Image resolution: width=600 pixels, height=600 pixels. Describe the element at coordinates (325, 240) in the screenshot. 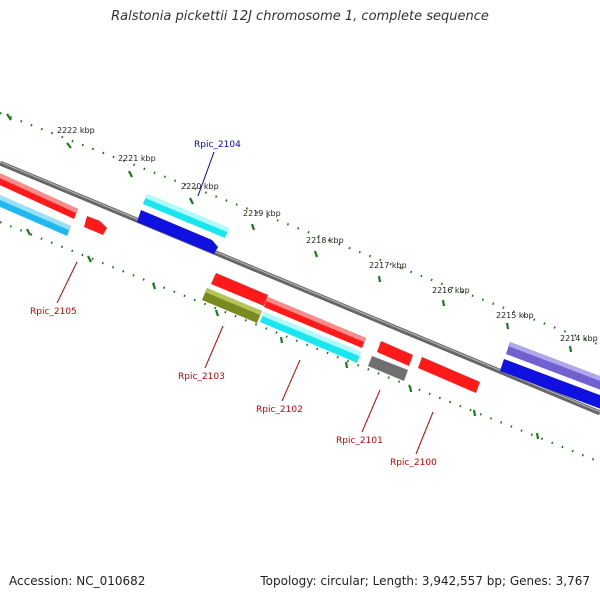

I see `tick-label: 2218 kbp` at that location.